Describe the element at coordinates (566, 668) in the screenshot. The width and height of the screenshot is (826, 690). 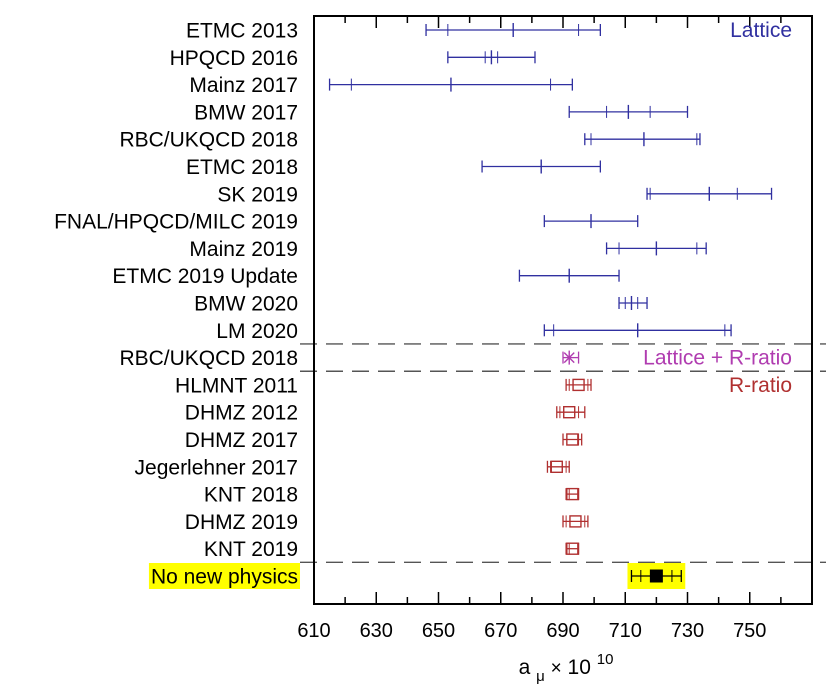
I see `x-axis-label: a μ × 10 10` at that location.